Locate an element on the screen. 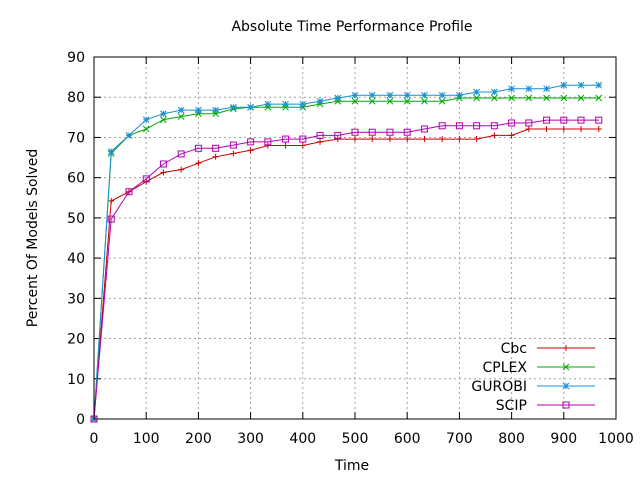  y-tick-label: 60 is located at coordinates (76, 179).